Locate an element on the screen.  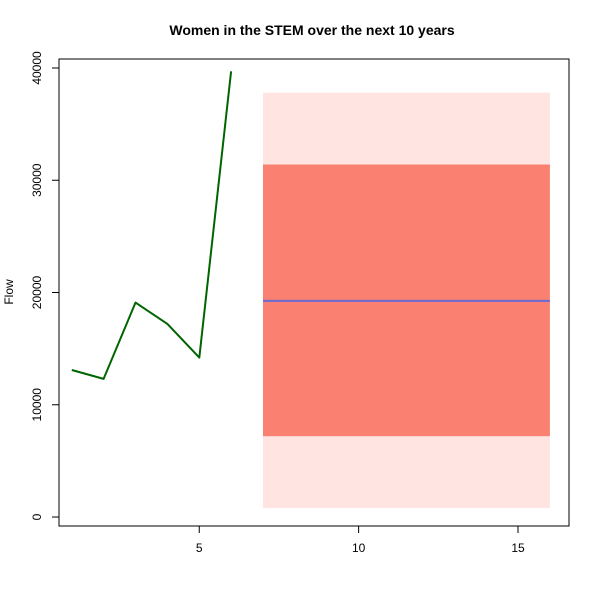
history-series-line is located at coordinates (152, 225).